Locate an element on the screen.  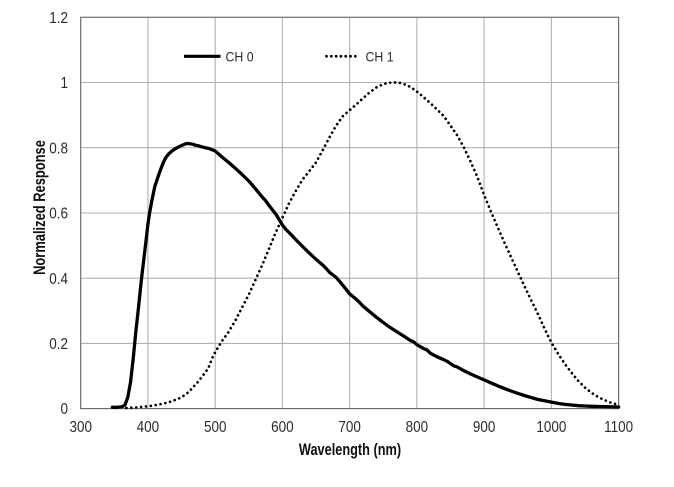
svg-text: Normalized Response is located at coordinates (39, 207).